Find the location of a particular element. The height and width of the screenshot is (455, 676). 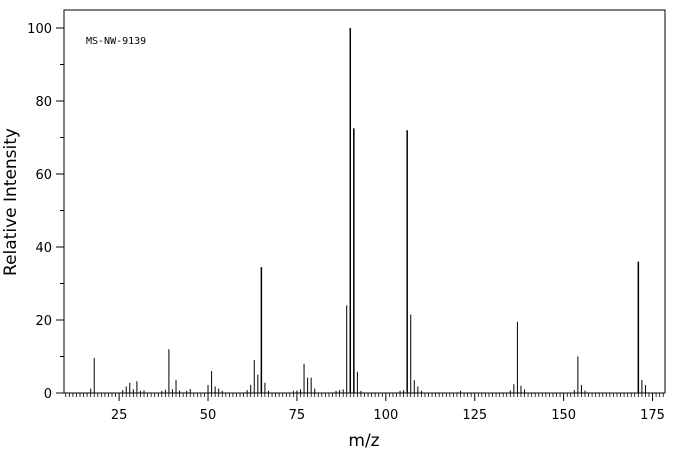

y-tick-label: 0 is located at coordinates (48, 394).